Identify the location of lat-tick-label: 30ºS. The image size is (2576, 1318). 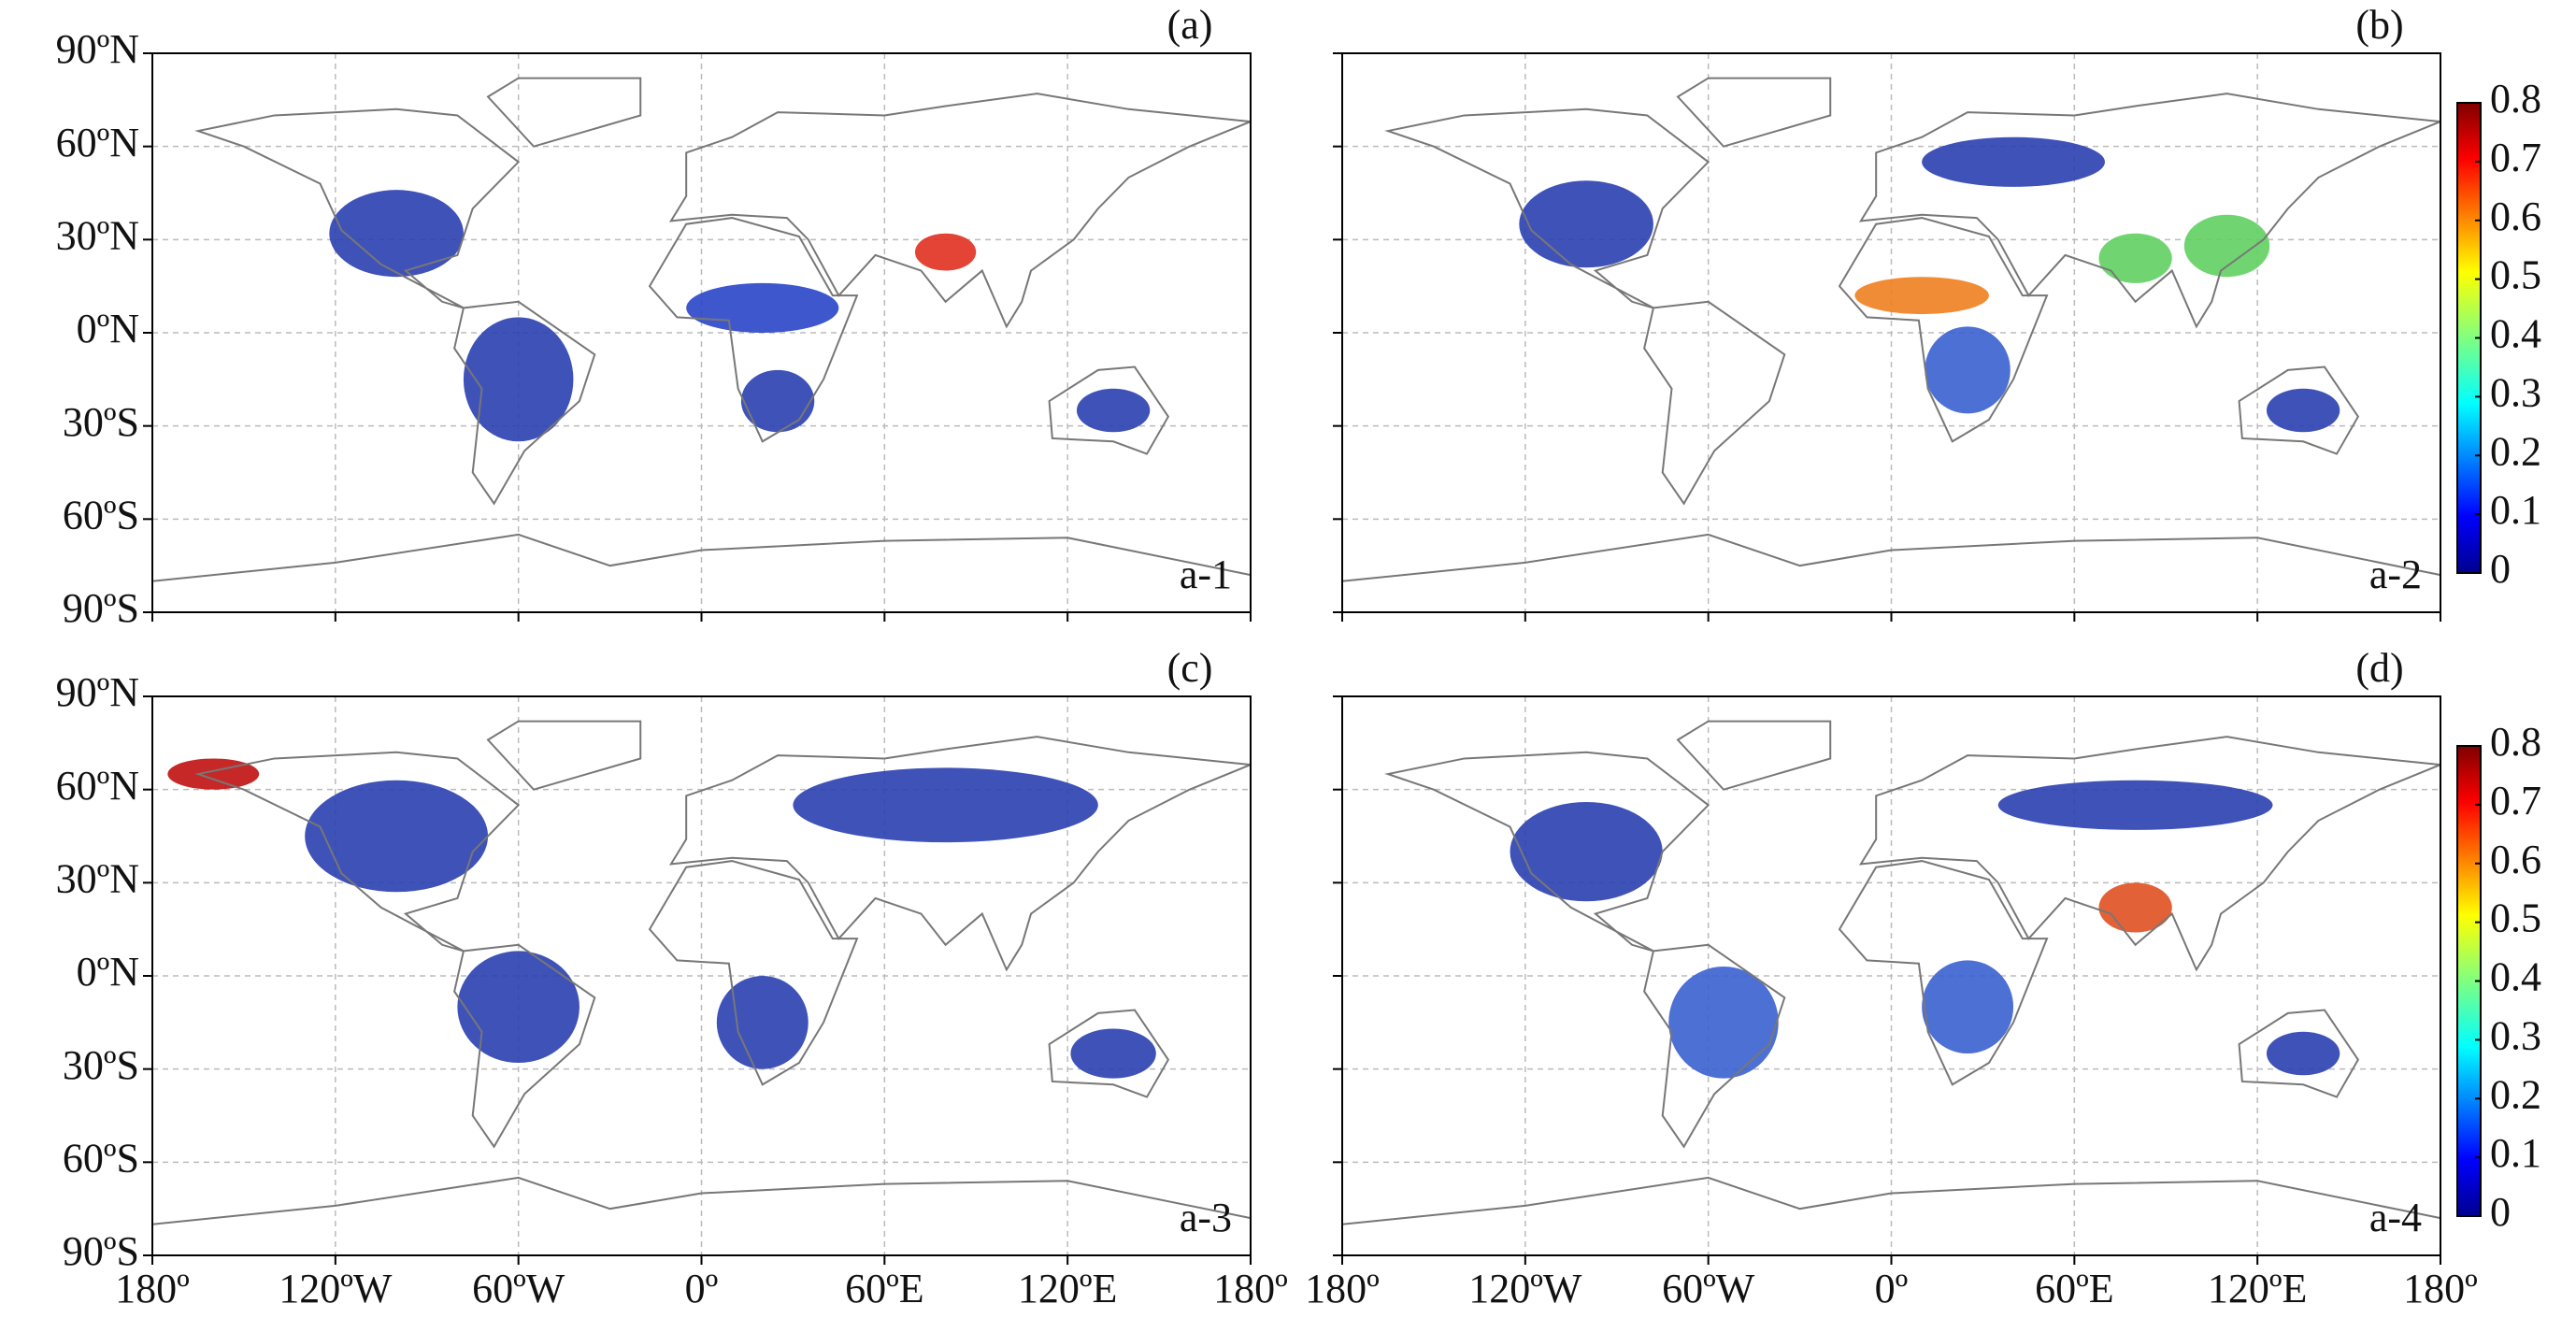
(101, 422).